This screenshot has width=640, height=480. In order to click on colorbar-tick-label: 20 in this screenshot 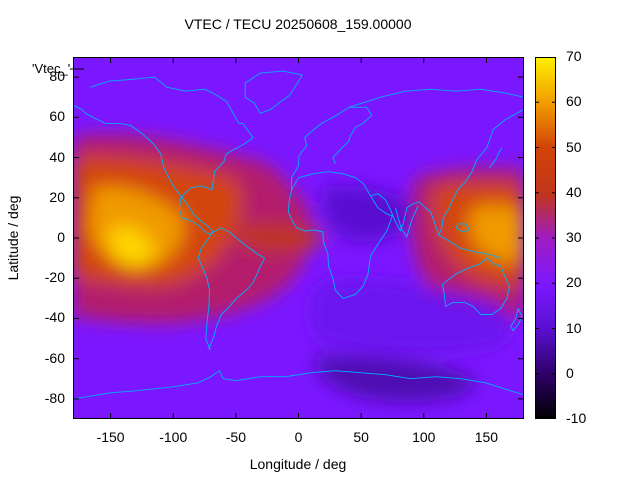, I will do `click(574, 282)`.